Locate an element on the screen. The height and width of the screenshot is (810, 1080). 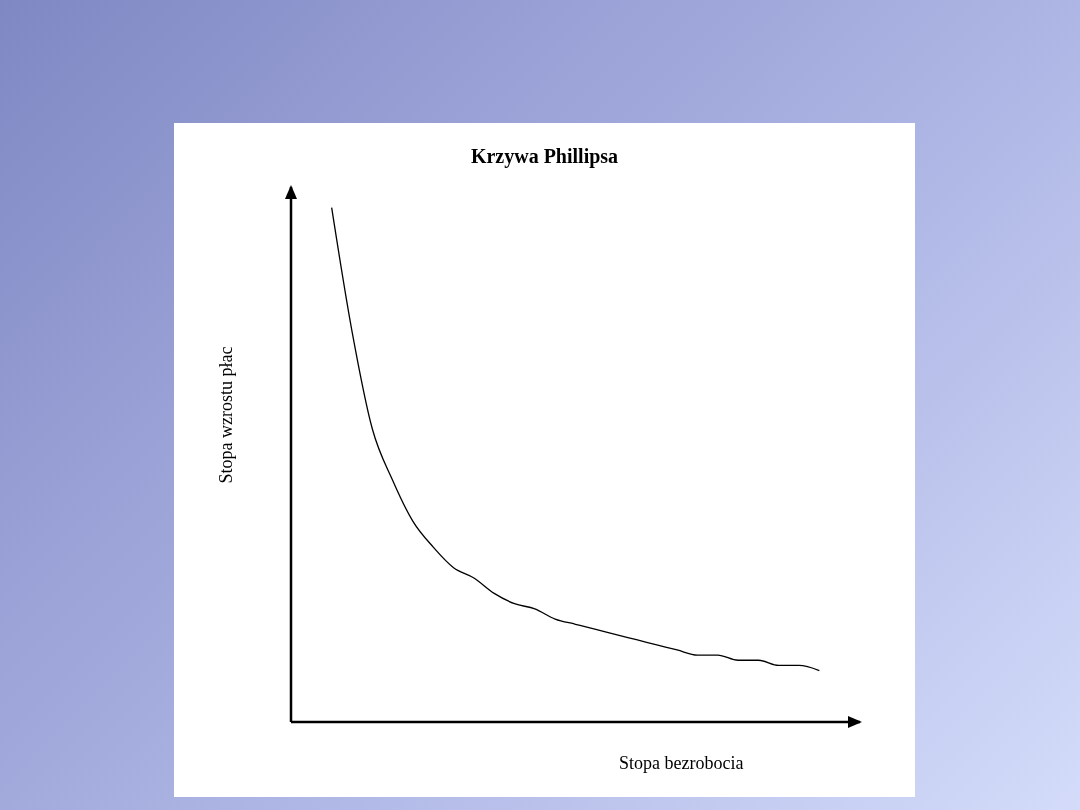
x-axis-title: Stopa bezrobocia is located at coordinates (681, 763).